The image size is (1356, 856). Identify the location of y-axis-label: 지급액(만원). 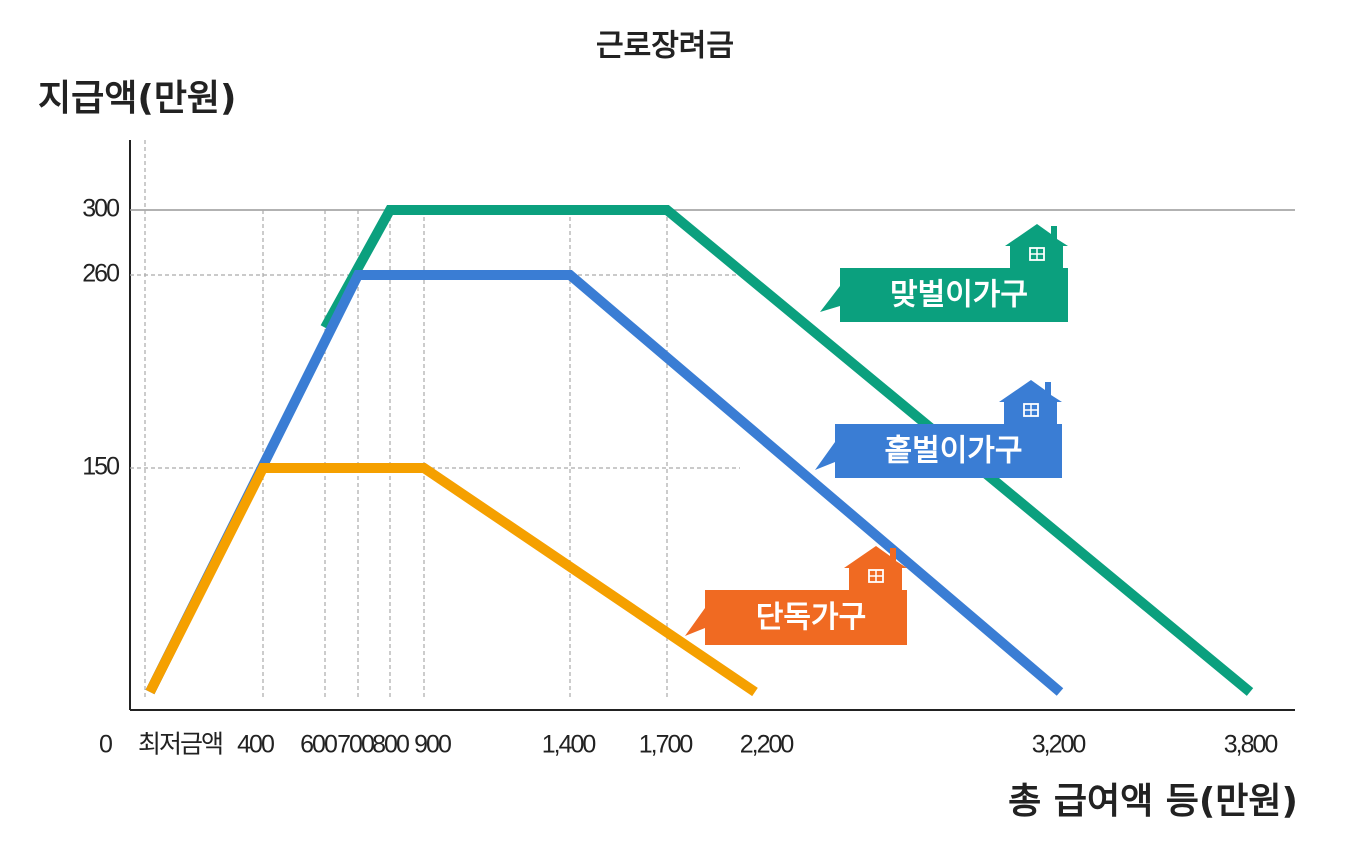
(137, 98).